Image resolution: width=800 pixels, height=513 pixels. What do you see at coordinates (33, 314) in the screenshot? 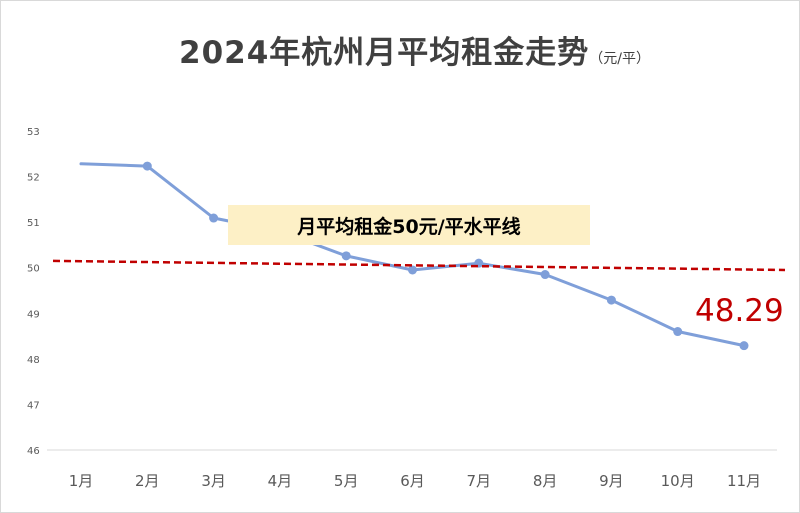
I see `y-tick-label: 49` at bounding box center [33, 314].